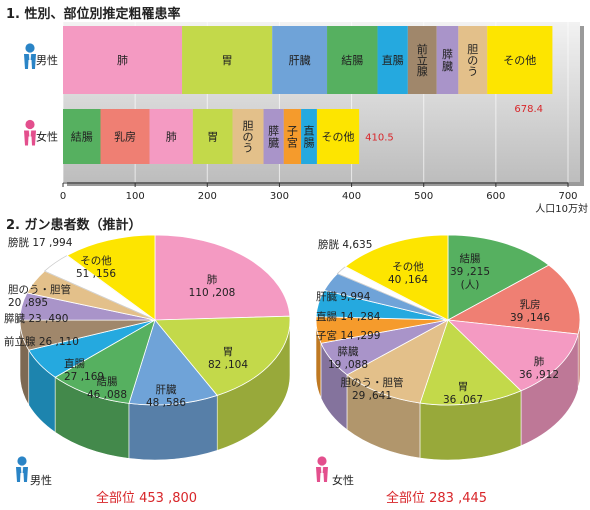  Describe the element at coordinates (345, 244) in the screenshot. I see `pie-slice-label: 膀胱 4,635` at that location.